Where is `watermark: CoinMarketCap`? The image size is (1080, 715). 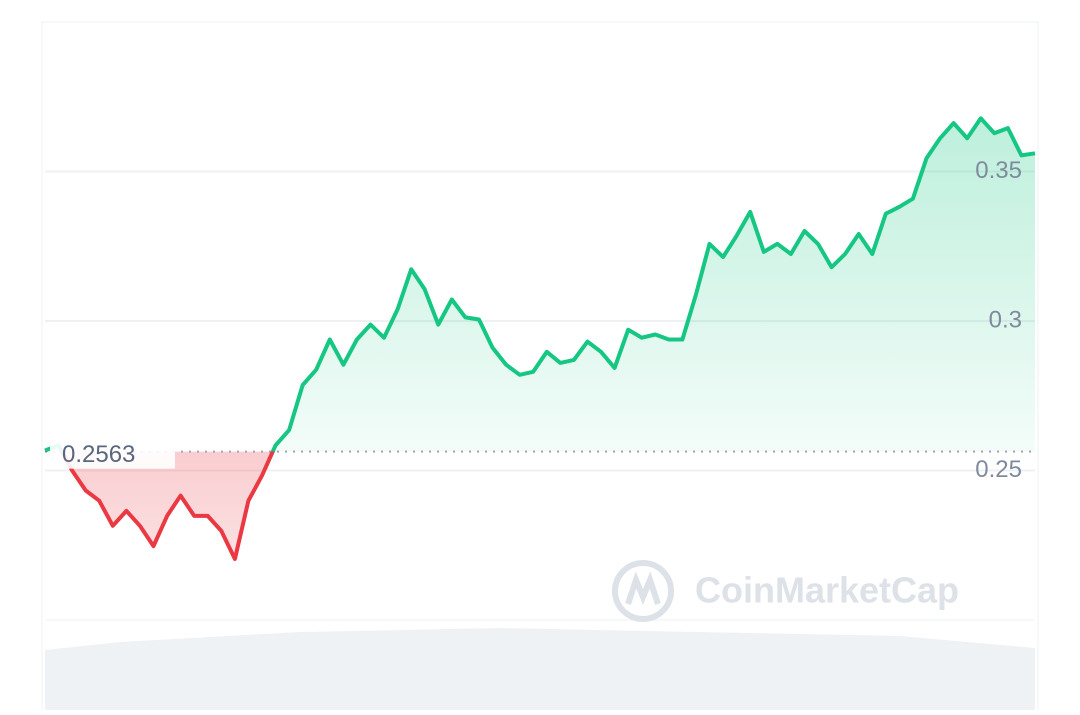 watermark: CoinMarketCap is located at coordinates (785, 591).